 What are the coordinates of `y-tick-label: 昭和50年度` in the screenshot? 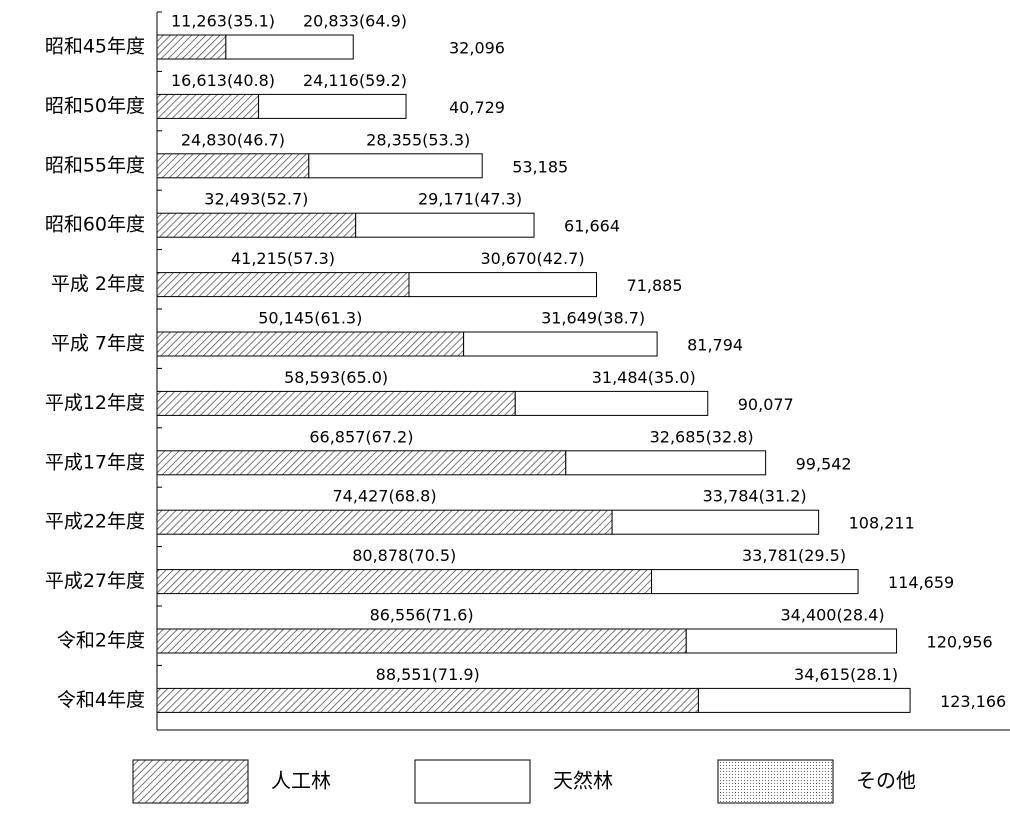 It's located at (95, 106).